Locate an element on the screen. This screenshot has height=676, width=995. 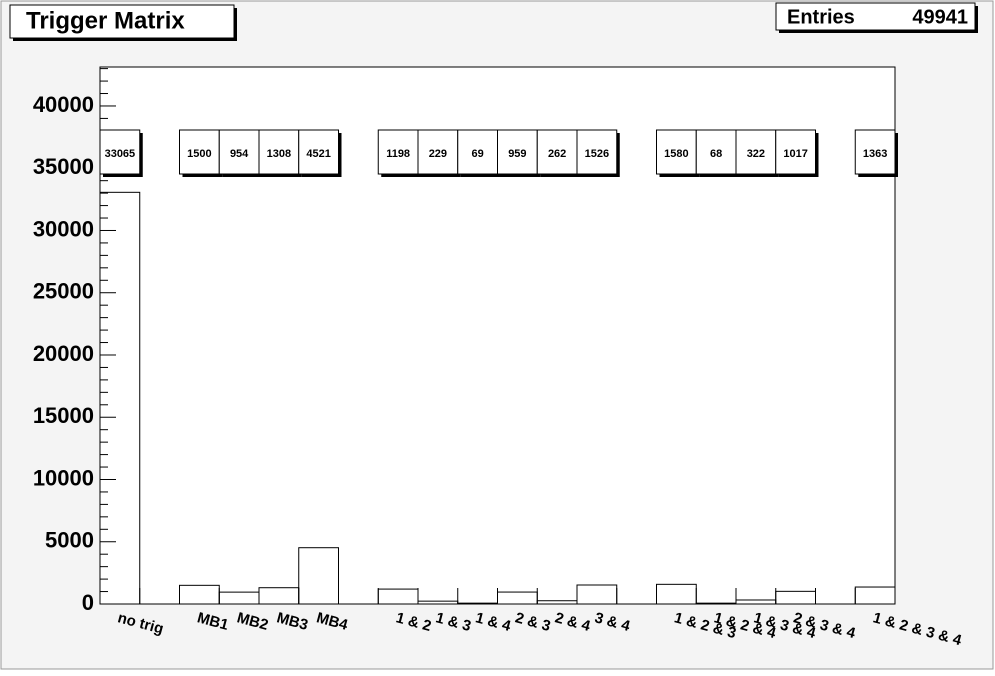
y-tick-label: 0 is located at coordinates (88, 602).